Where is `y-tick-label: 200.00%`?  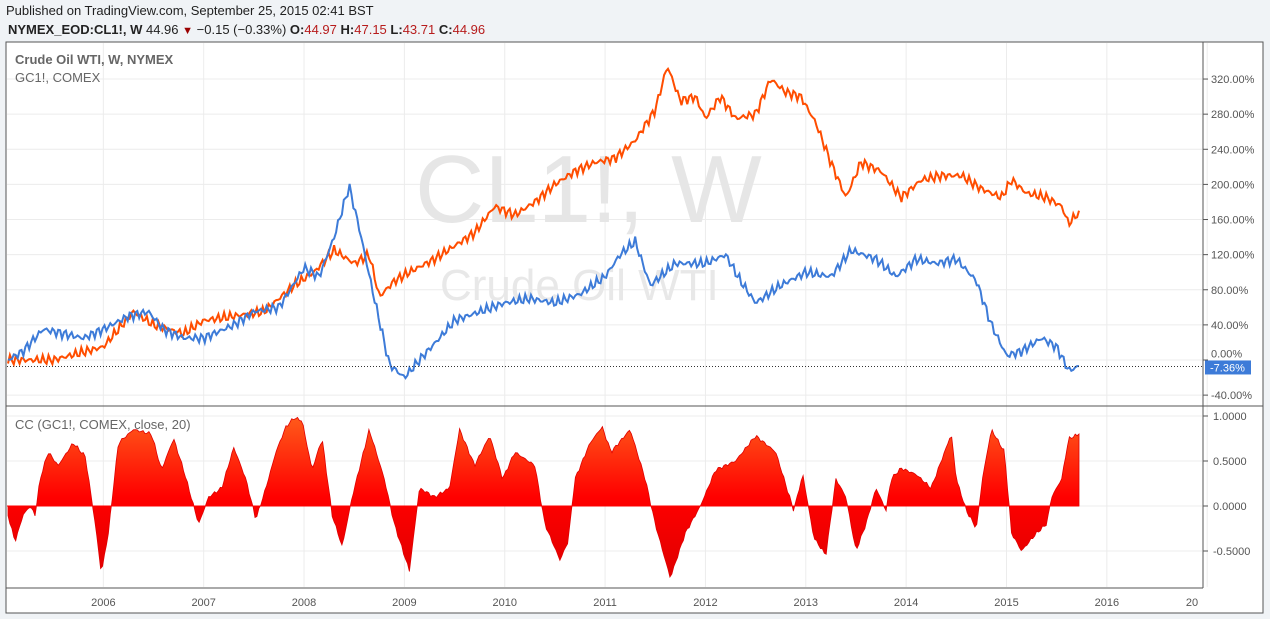 y-tick-label: 200.00% is located at coordinates (1233, 185).